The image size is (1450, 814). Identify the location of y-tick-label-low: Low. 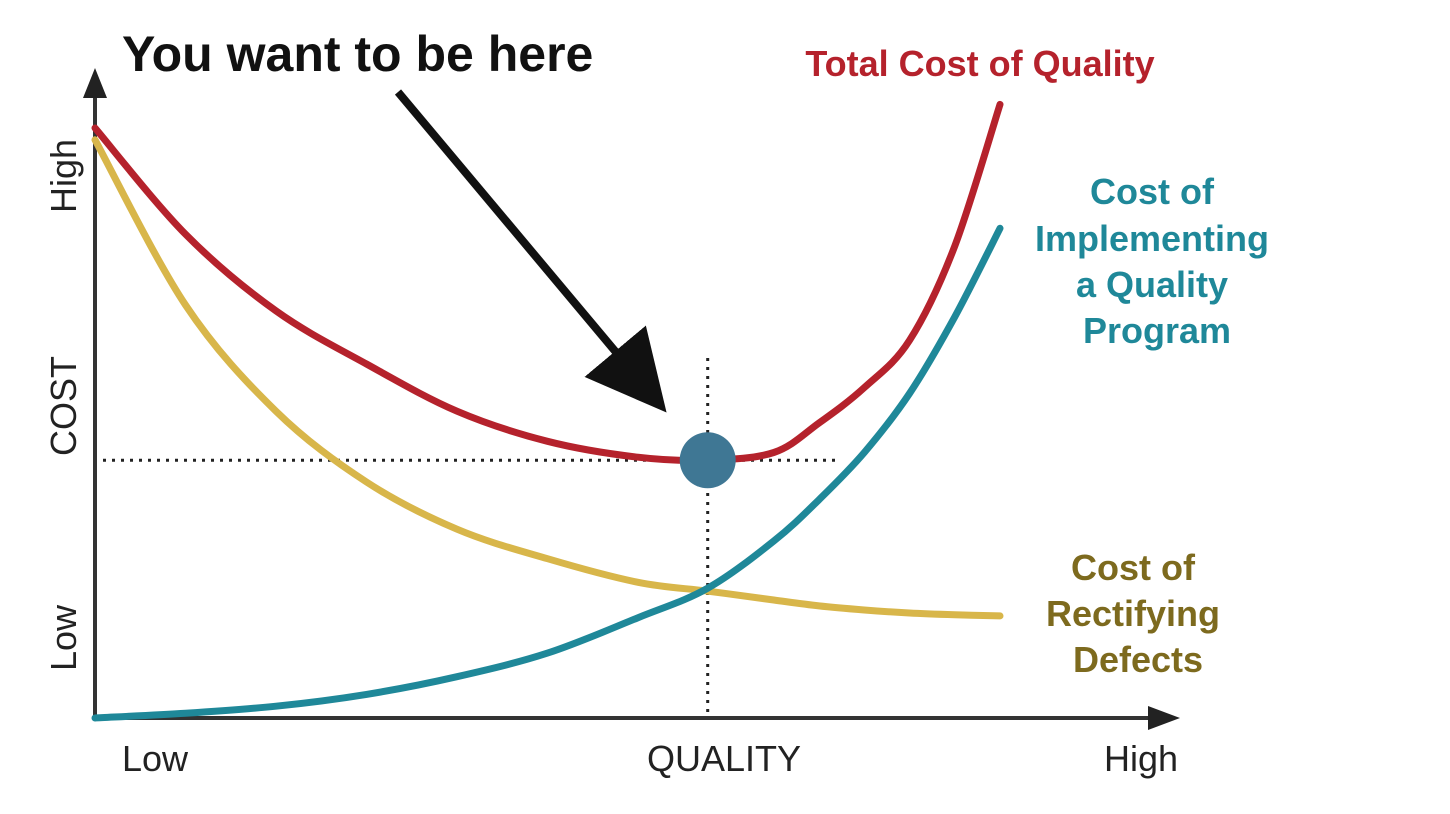
(63, 637).